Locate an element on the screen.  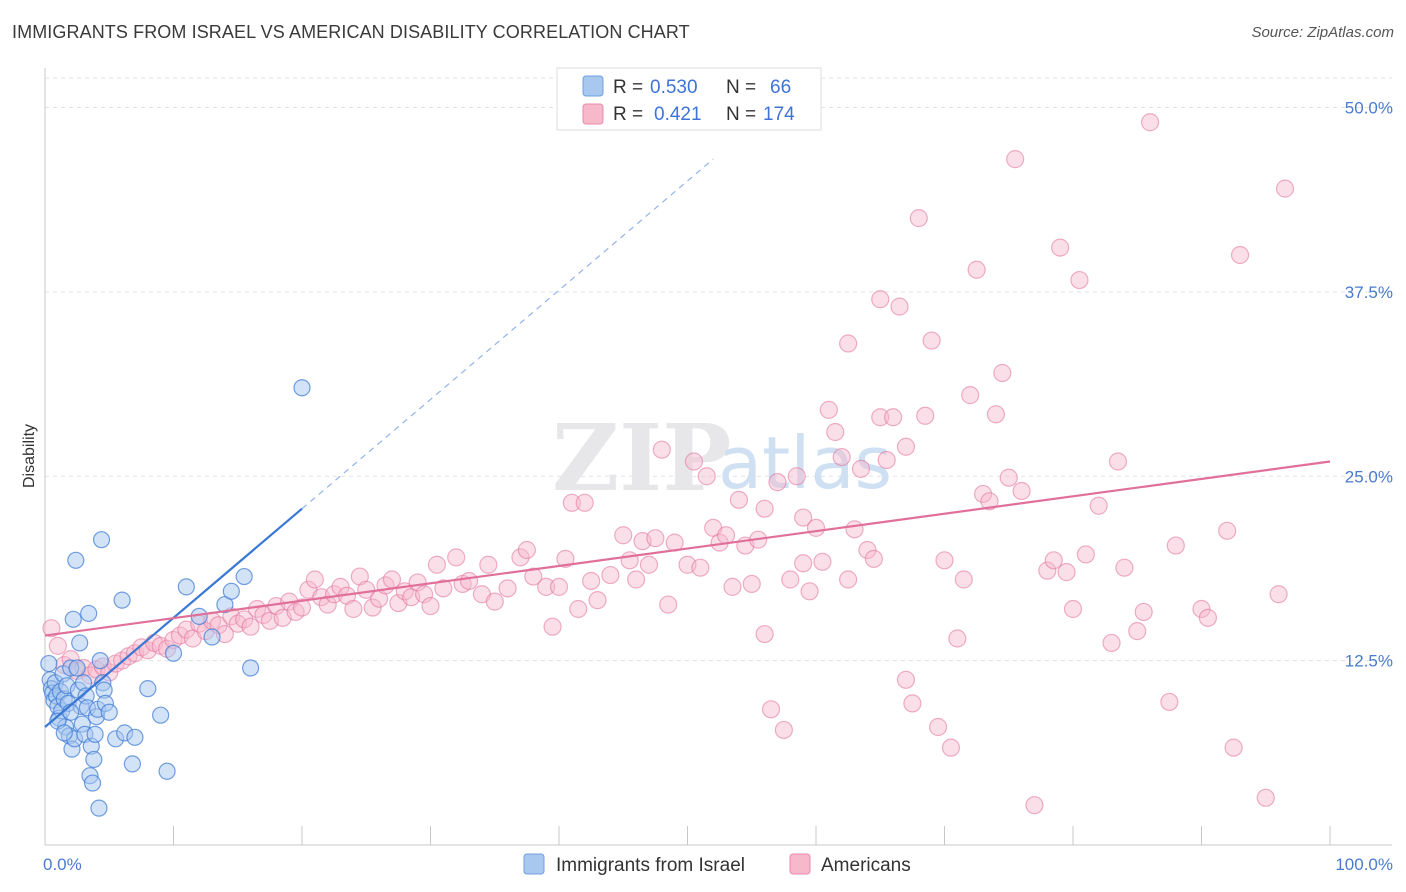
legend-n-value-americans: 174 is located at coordinates (779, 114).